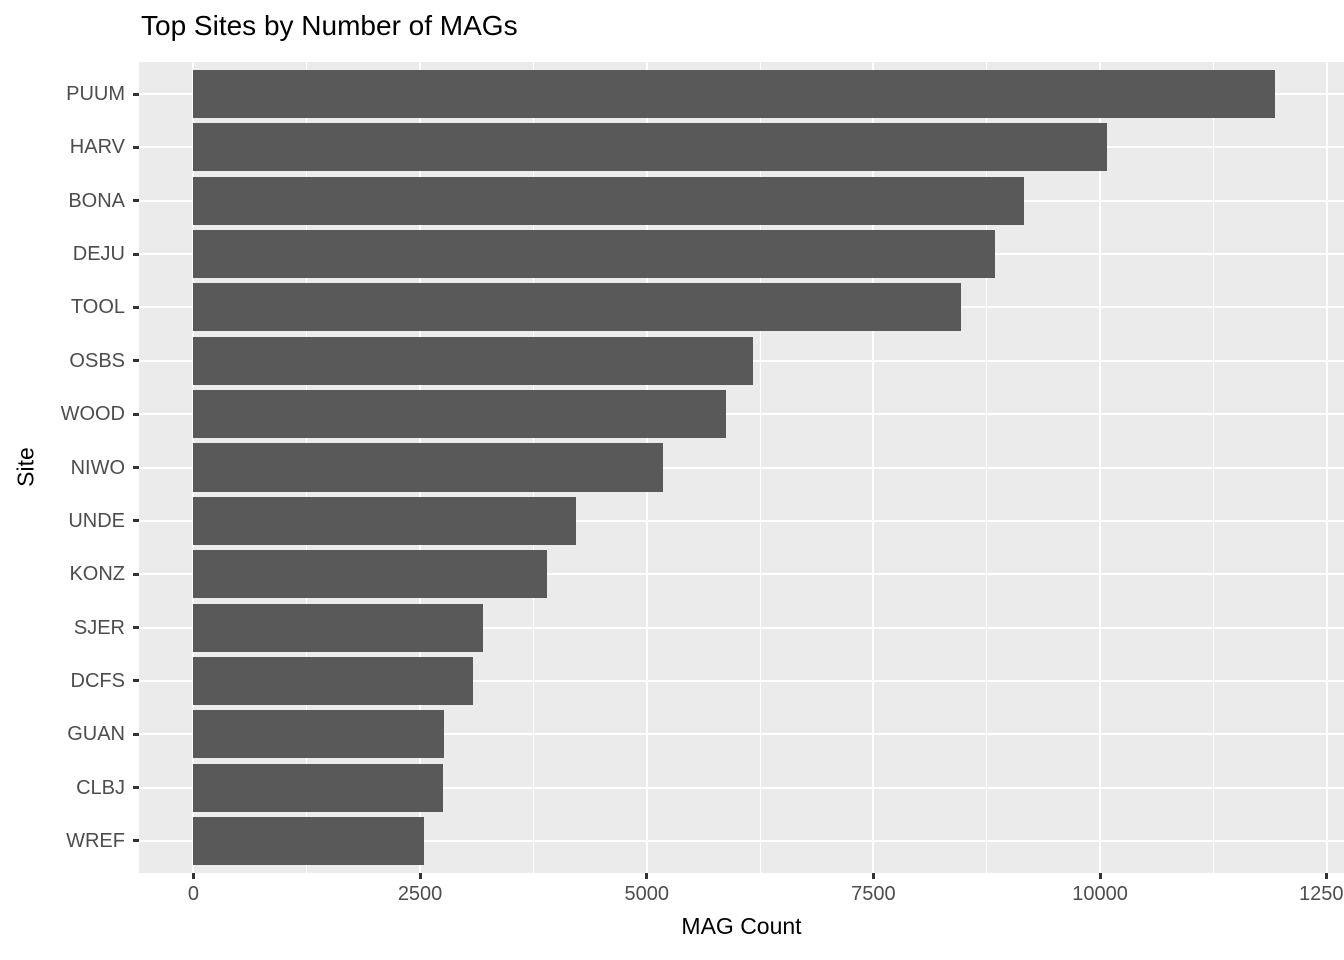 The width and height of the screenshot is (1344, 960). What do you see at coordinates (92, 414) in the screenshot?
I see `y-tick-label-WOOD: WOOD` at bounding box center [92, 414].